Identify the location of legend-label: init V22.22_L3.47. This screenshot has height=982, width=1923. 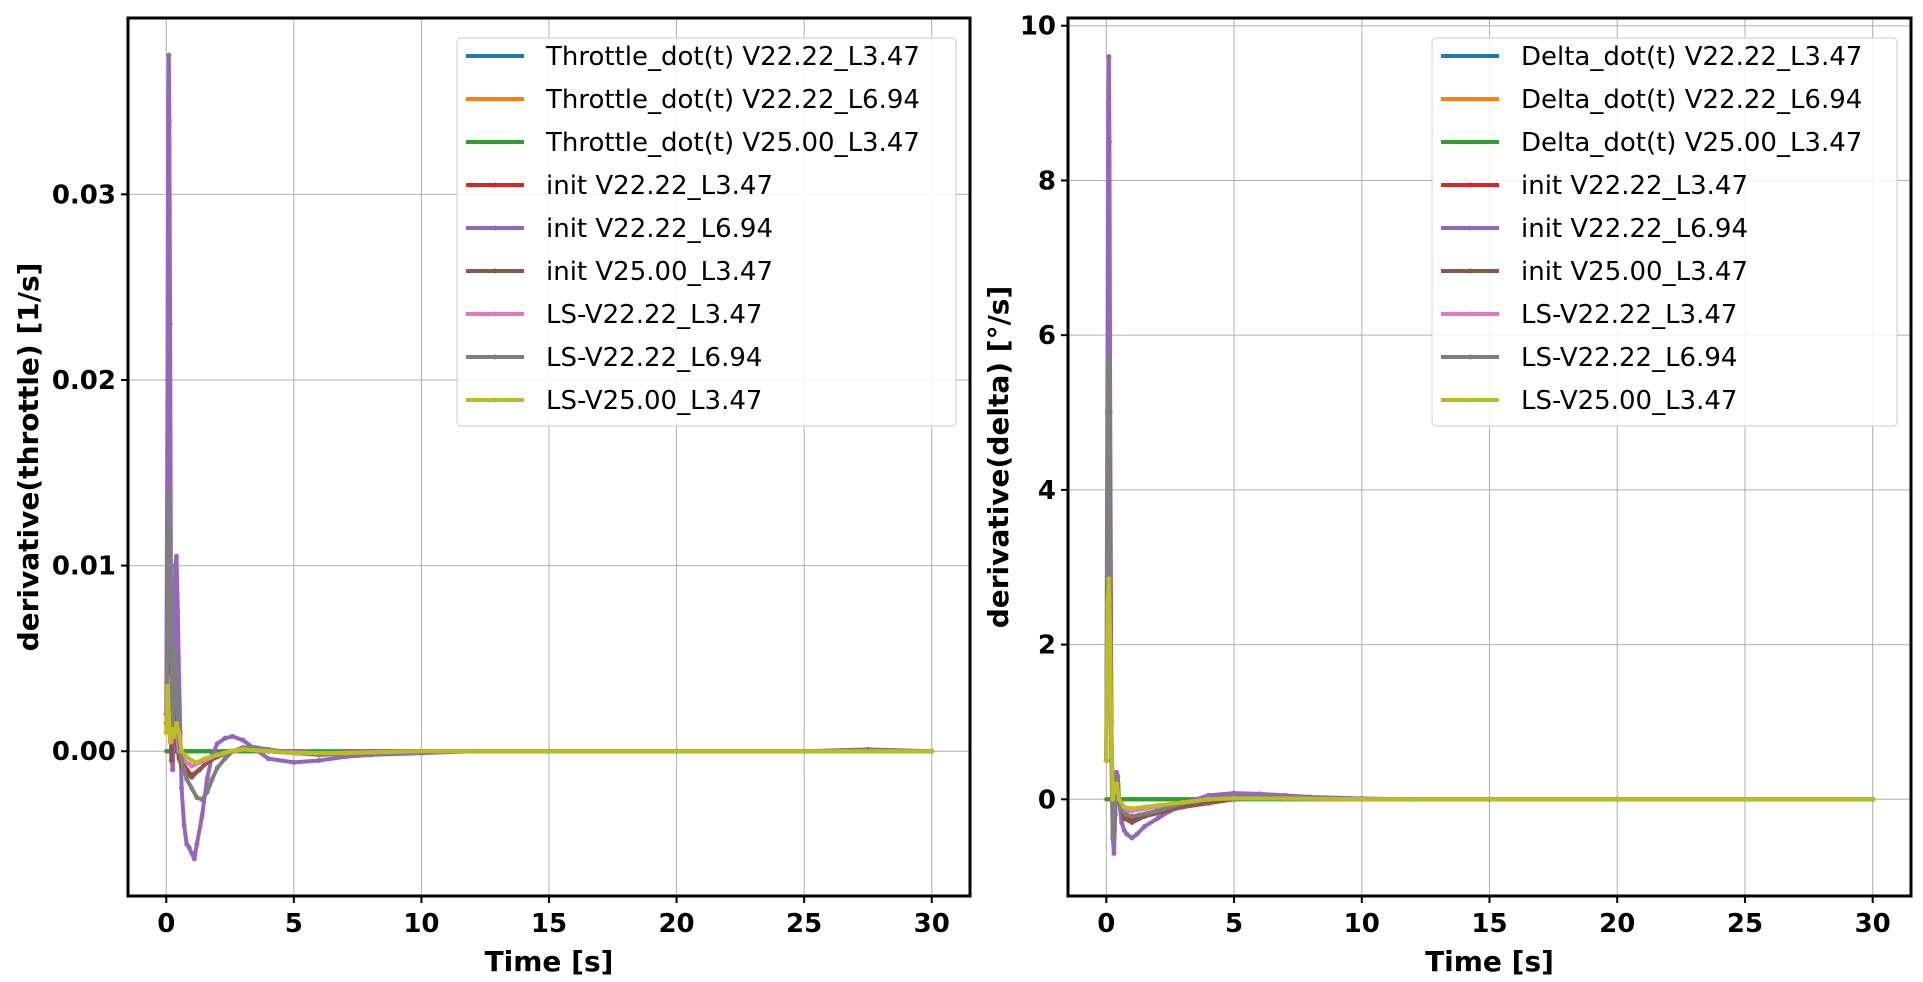
(659, 186).